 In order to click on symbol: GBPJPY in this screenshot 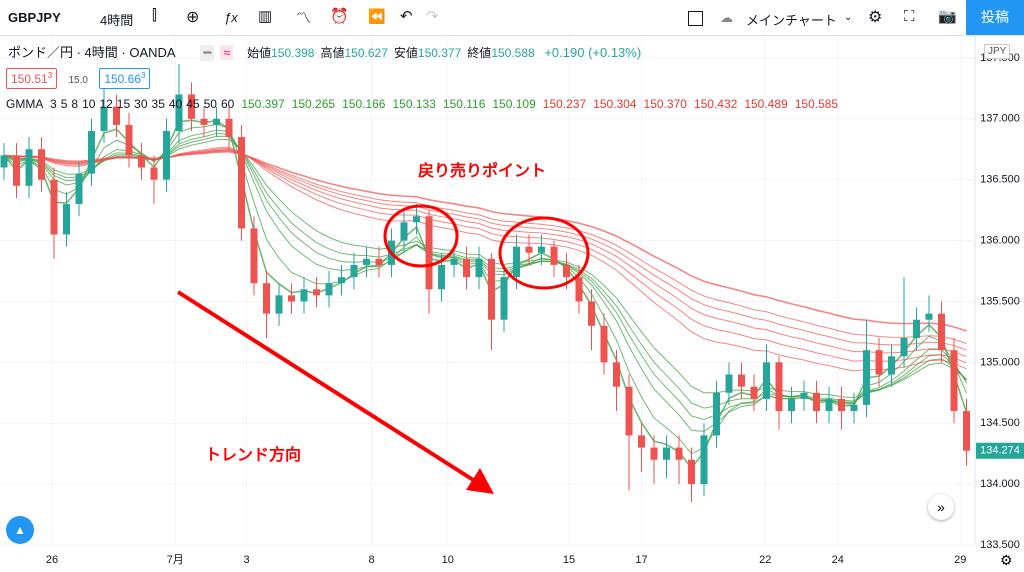, I will do `click(34, 17)`.